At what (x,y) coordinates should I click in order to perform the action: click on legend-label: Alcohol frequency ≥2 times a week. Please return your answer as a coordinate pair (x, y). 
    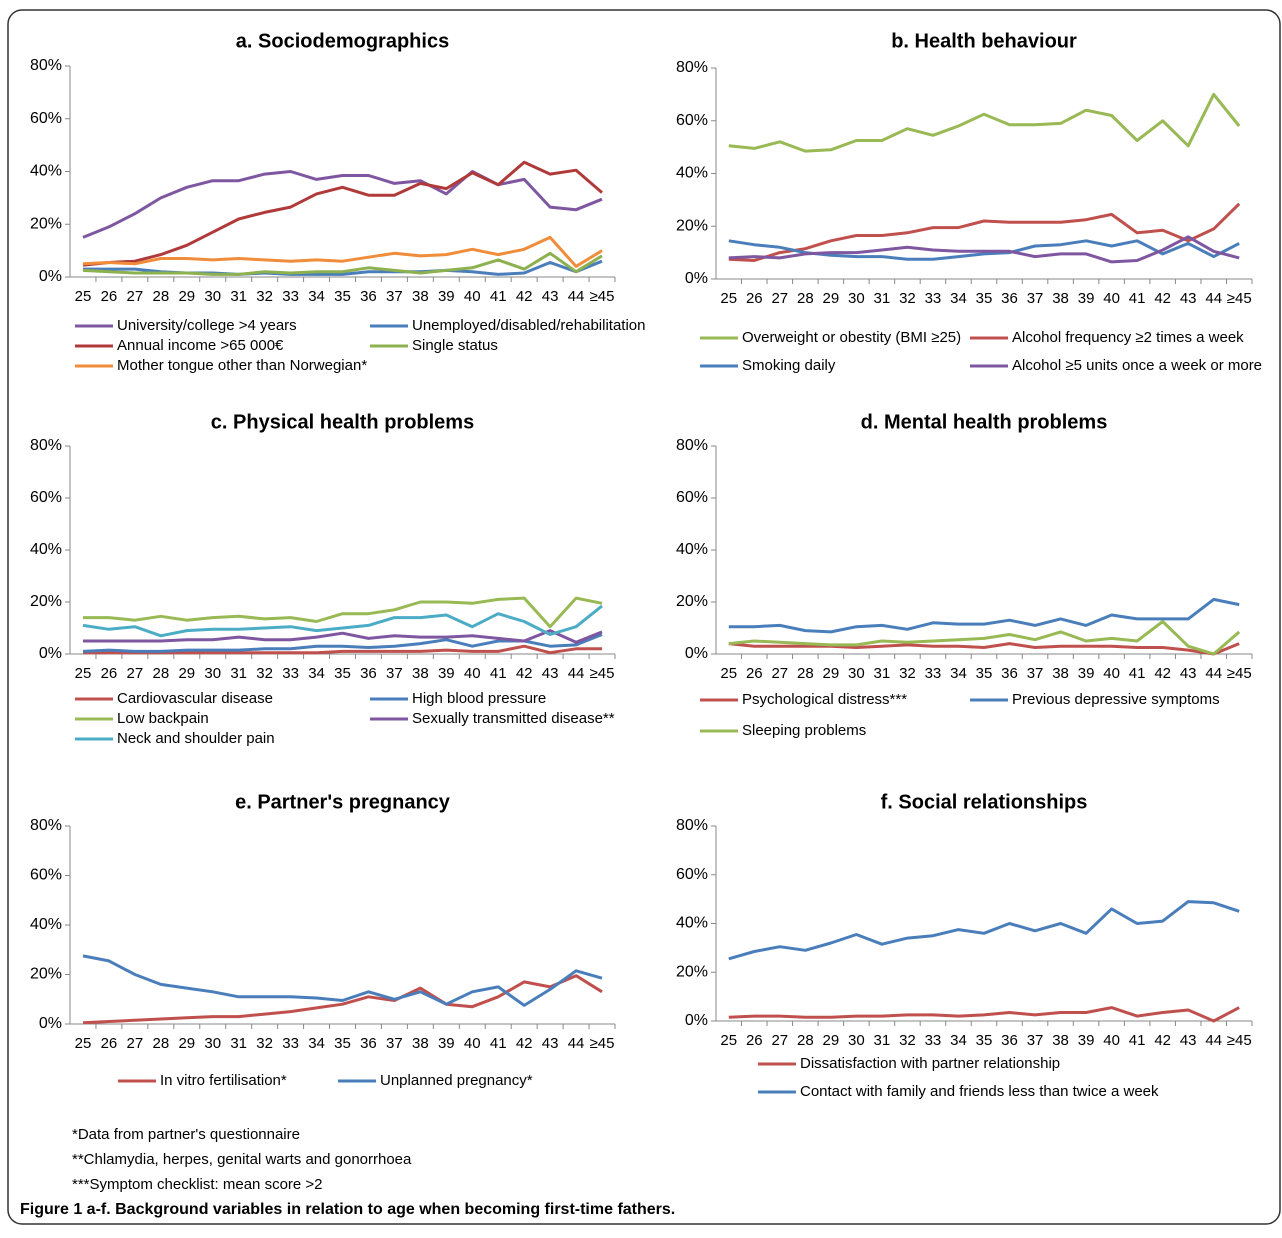
    Looking at the image, I should click on (1128, 337).